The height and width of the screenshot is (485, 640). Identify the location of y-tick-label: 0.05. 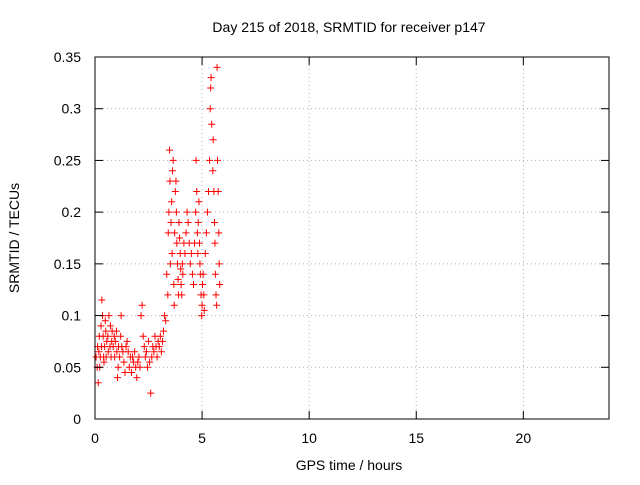
(67, 367).